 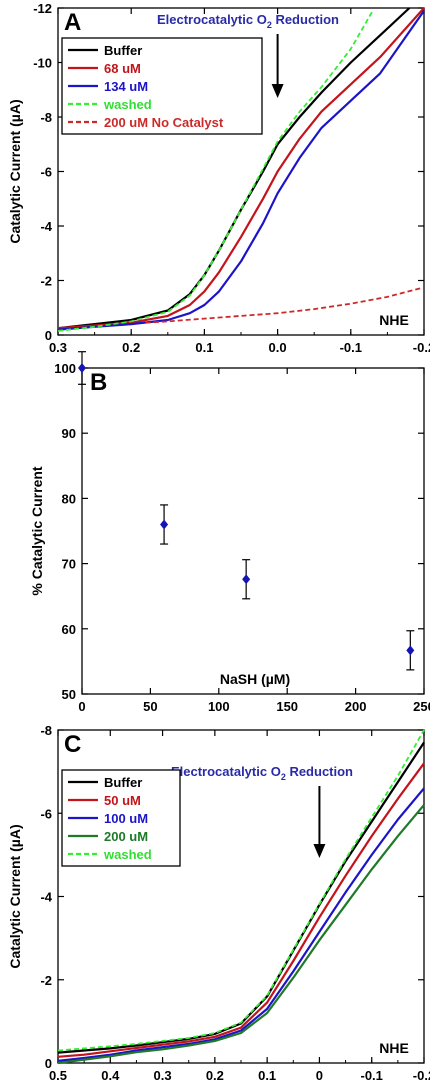 What do you see at coordinates (37, 530) in the screenshot?
I see `y-axis-label: % Catalytic Current` at bounding box center [37, 530].